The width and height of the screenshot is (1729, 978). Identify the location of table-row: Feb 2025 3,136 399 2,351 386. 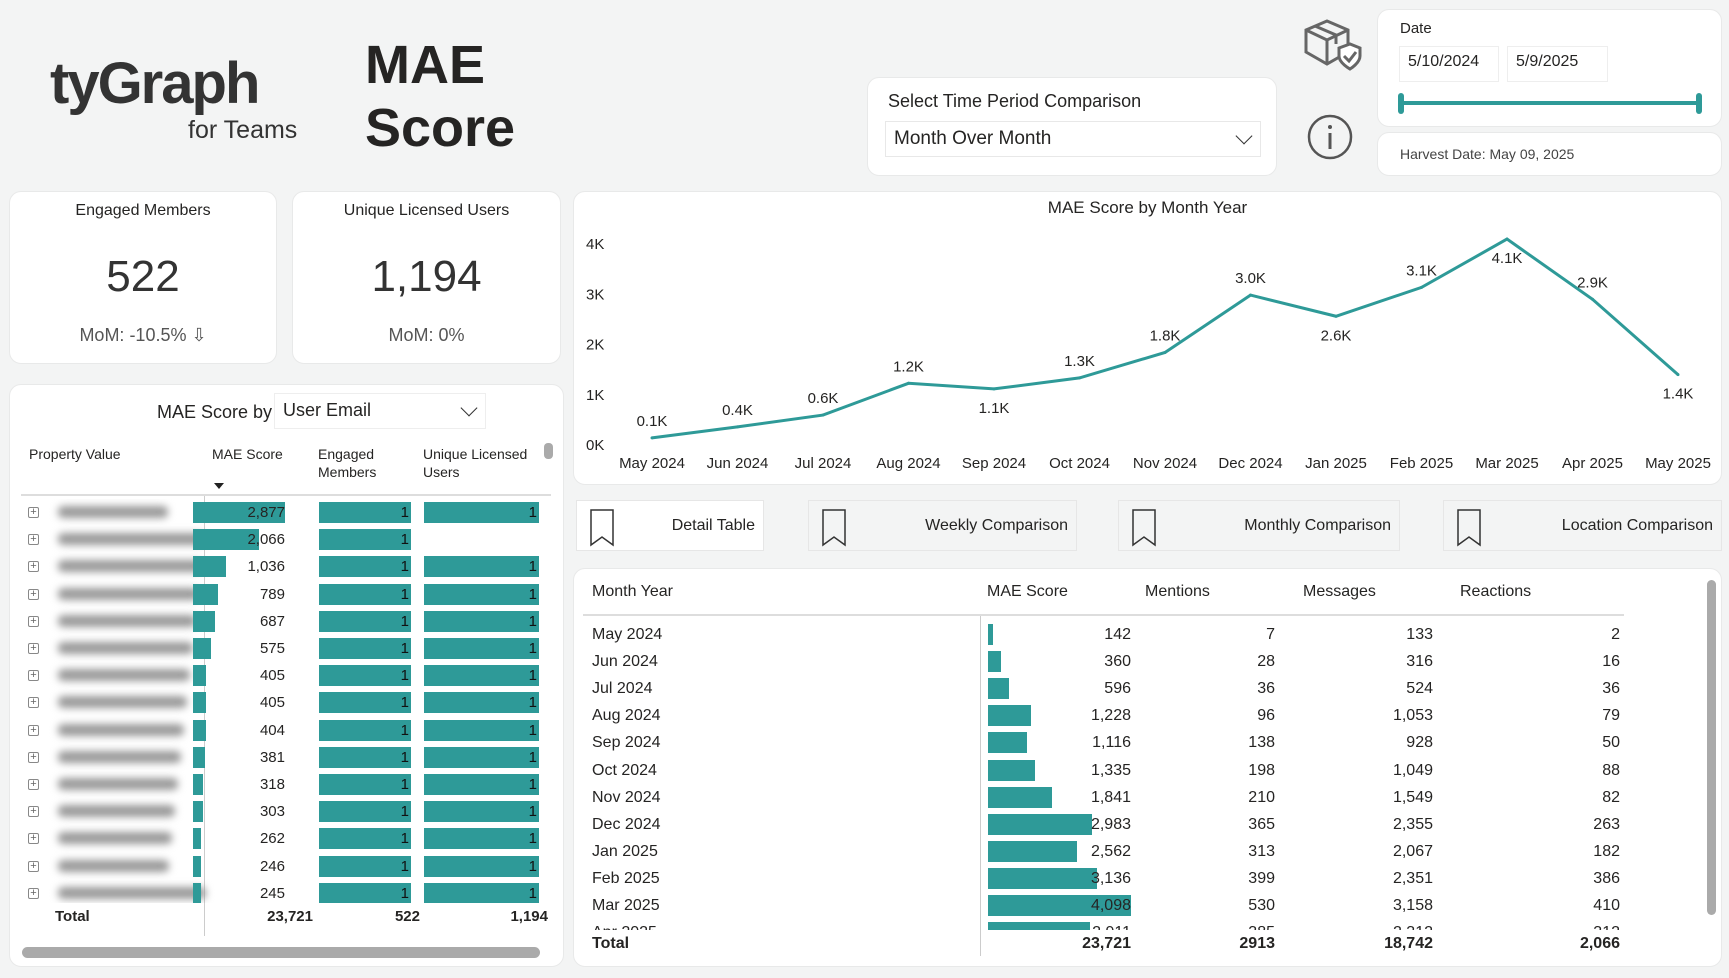
(1123, 879).